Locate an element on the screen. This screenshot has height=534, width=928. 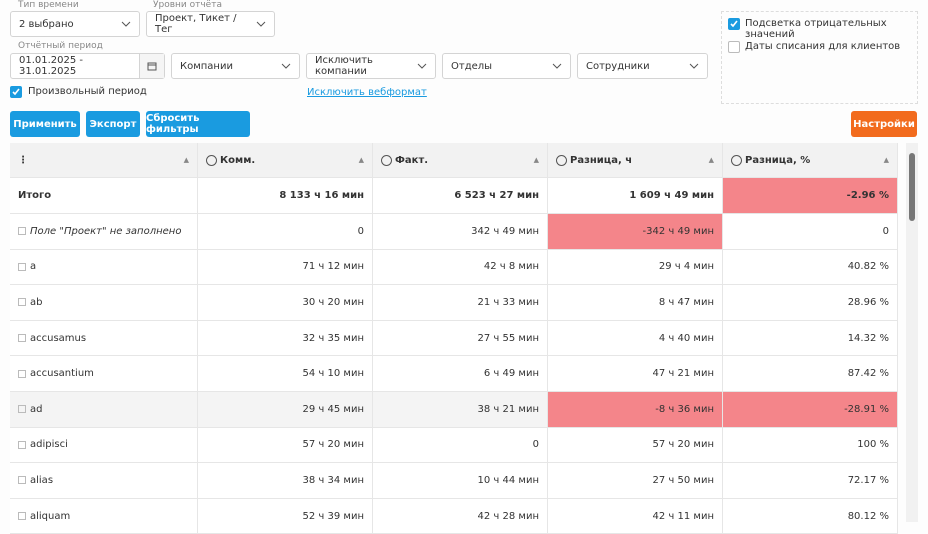
table-cell: 27 ч 55 мин is located at coordinates (460, 338).